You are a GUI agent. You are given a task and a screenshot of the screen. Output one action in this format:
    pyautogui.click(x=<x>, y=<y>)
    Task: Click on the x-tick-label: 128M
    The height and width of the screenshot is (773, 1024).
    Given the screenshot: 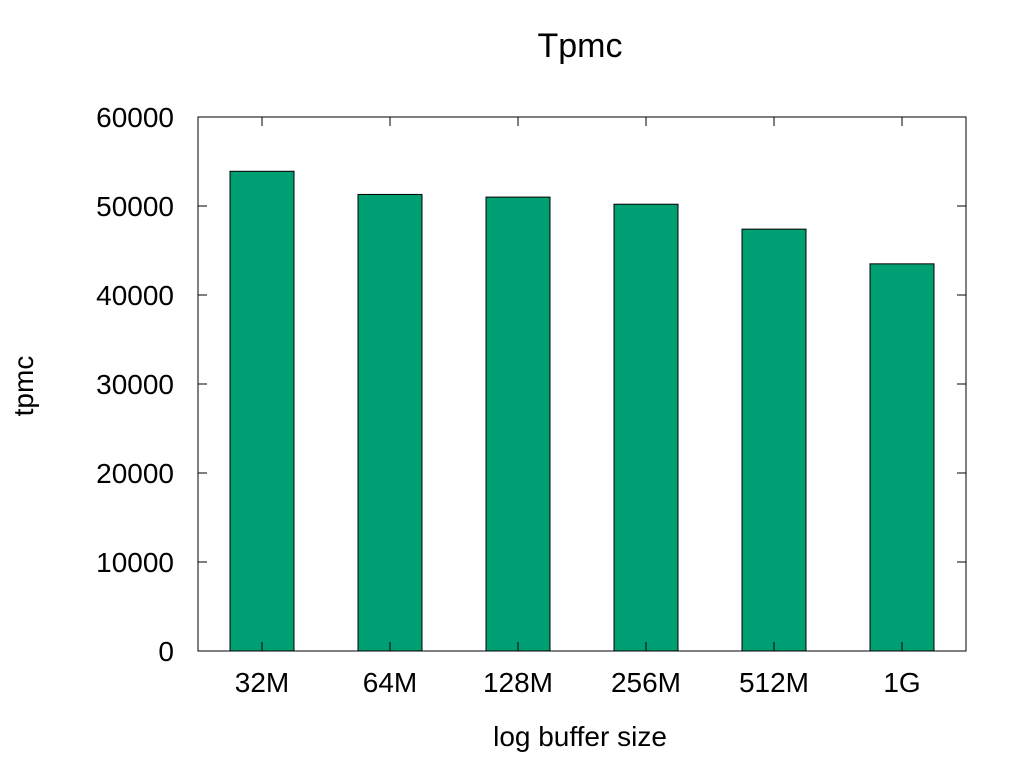 What is the action you would take?
    pyautogui.click(x=518, y=682)
    